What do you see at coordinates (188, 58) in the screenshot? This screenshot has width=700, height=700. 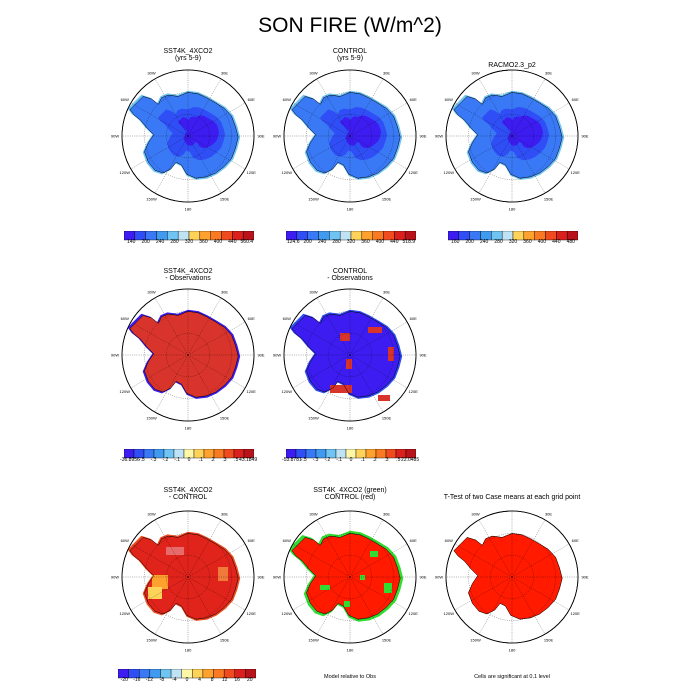 I see `panel-title-line2: (yrs 5-9)` at bounding box center [188, 58].